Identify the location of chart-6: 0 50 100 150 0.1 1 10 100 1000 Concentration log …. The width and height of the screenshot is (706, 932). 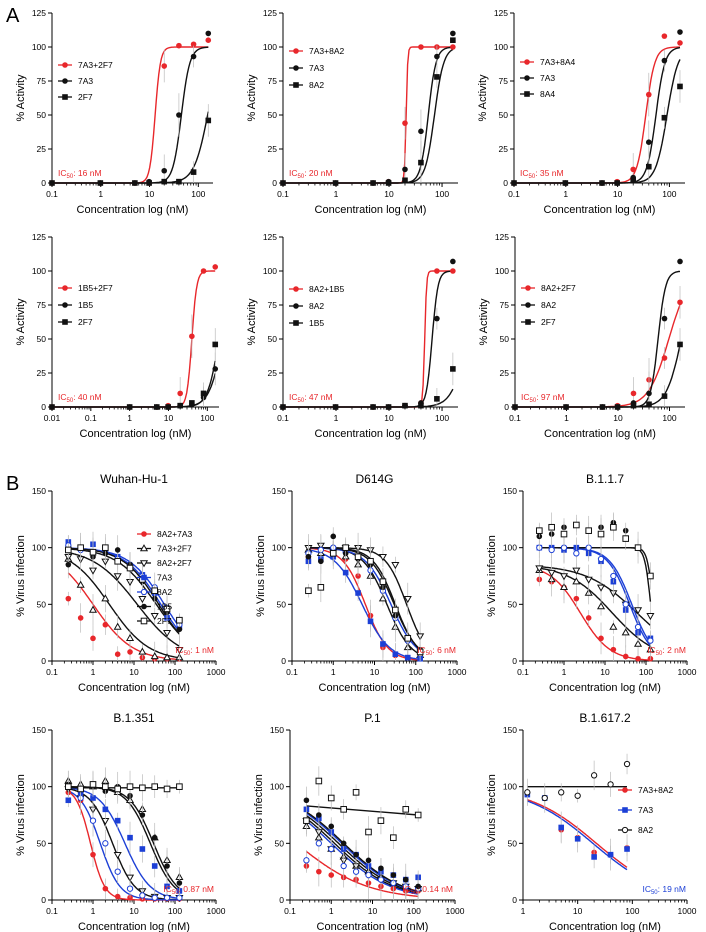
(120, 583).